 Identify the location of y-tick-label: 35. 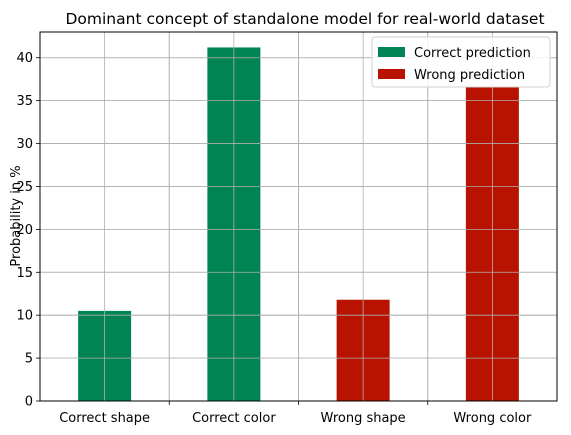
(24, 101).